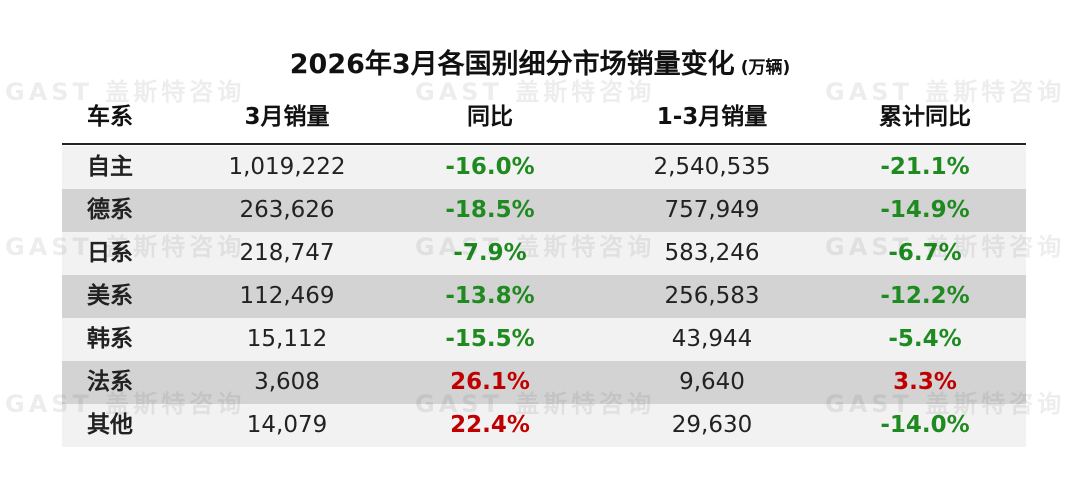 The height and width of the screenshot is (496, 1080). I want to click on cell: -14.0%, so click(925, 425).